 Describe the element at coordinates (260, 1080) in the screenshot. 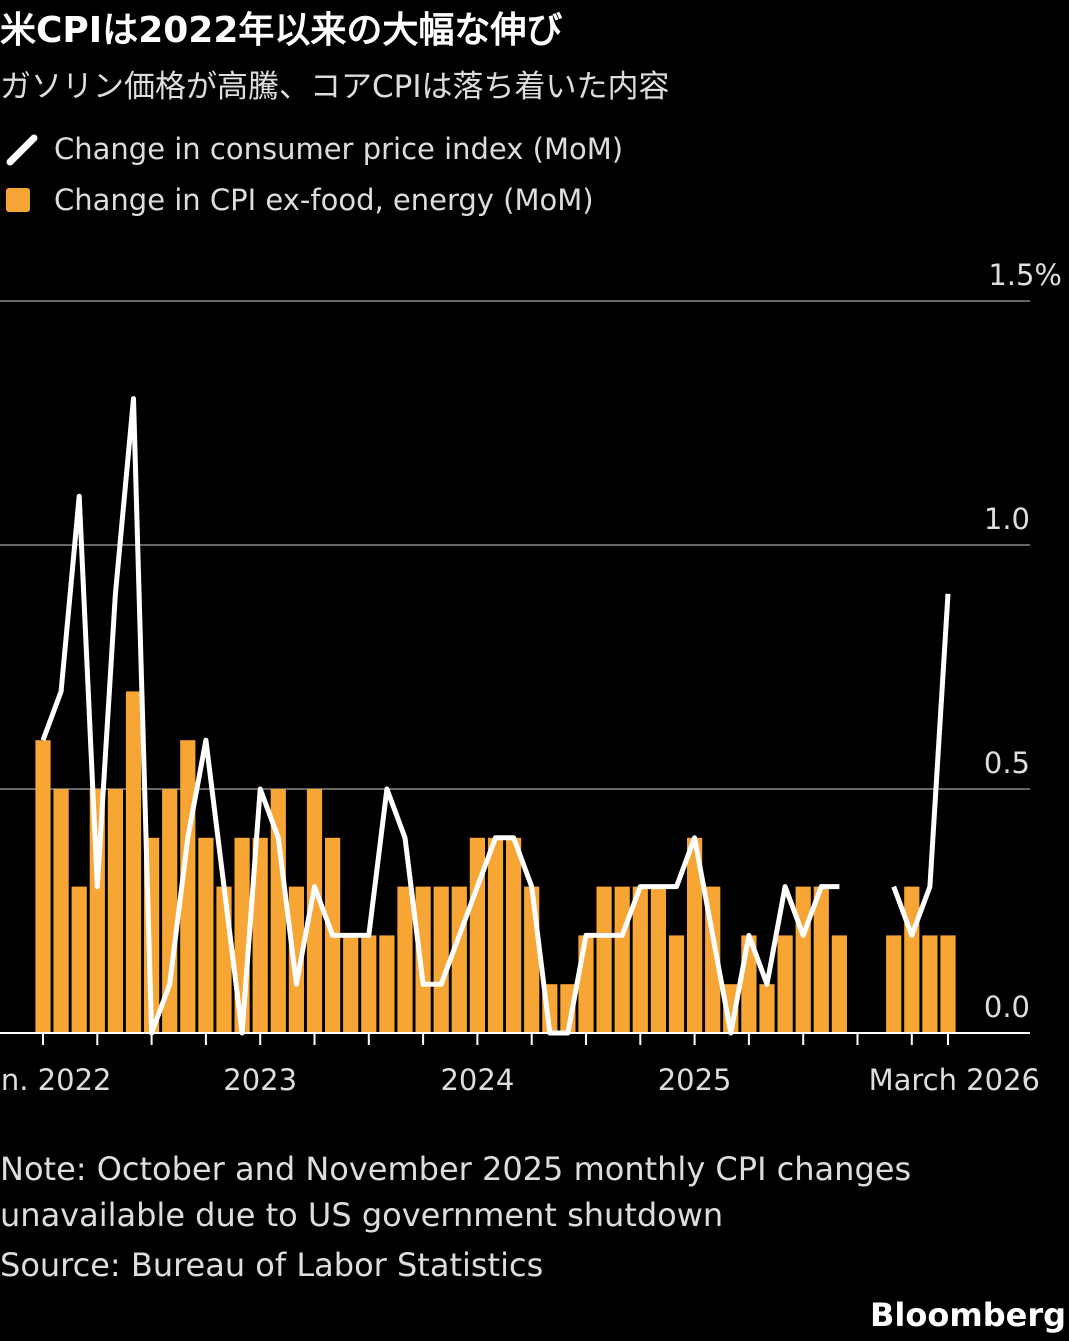

I see `x-tick-label: 2023` at that location.